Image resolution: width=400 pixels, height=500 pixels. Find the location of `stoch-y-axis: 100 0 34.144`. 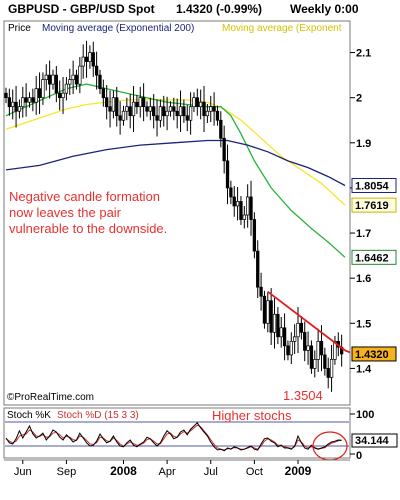

stoch-y-axis: 100 0 34.144 is located at coordinates (374, 435).